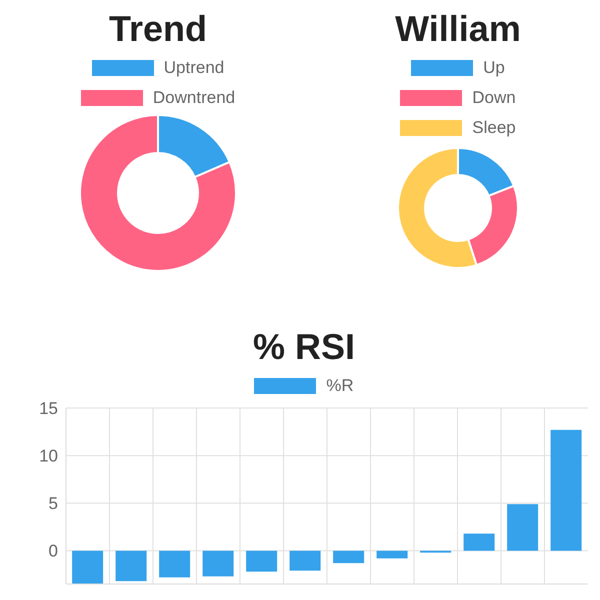 The width and height of the screenshot is (600, 600). I want to click on y-tick-label: 5, so click(53, 504).